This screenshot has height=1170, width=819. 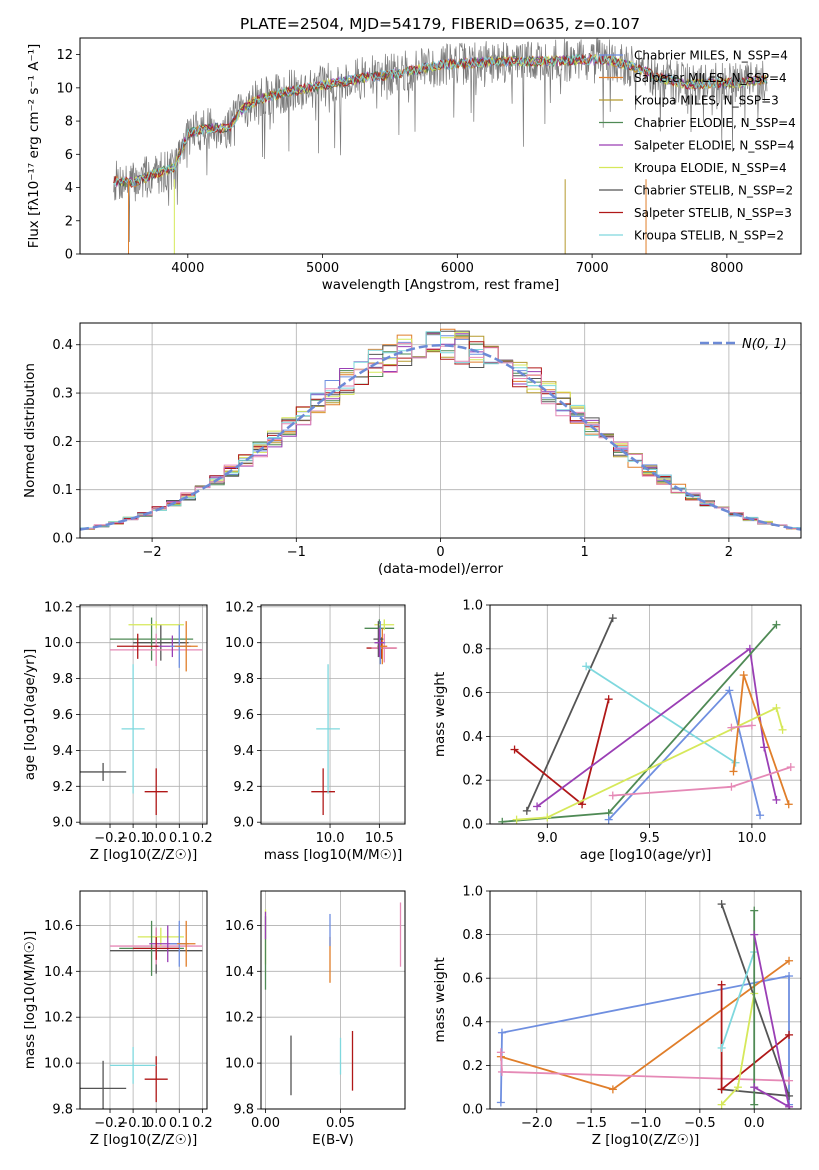 I want to click on age_vs_mass-frame, so click(x=333, y=714).